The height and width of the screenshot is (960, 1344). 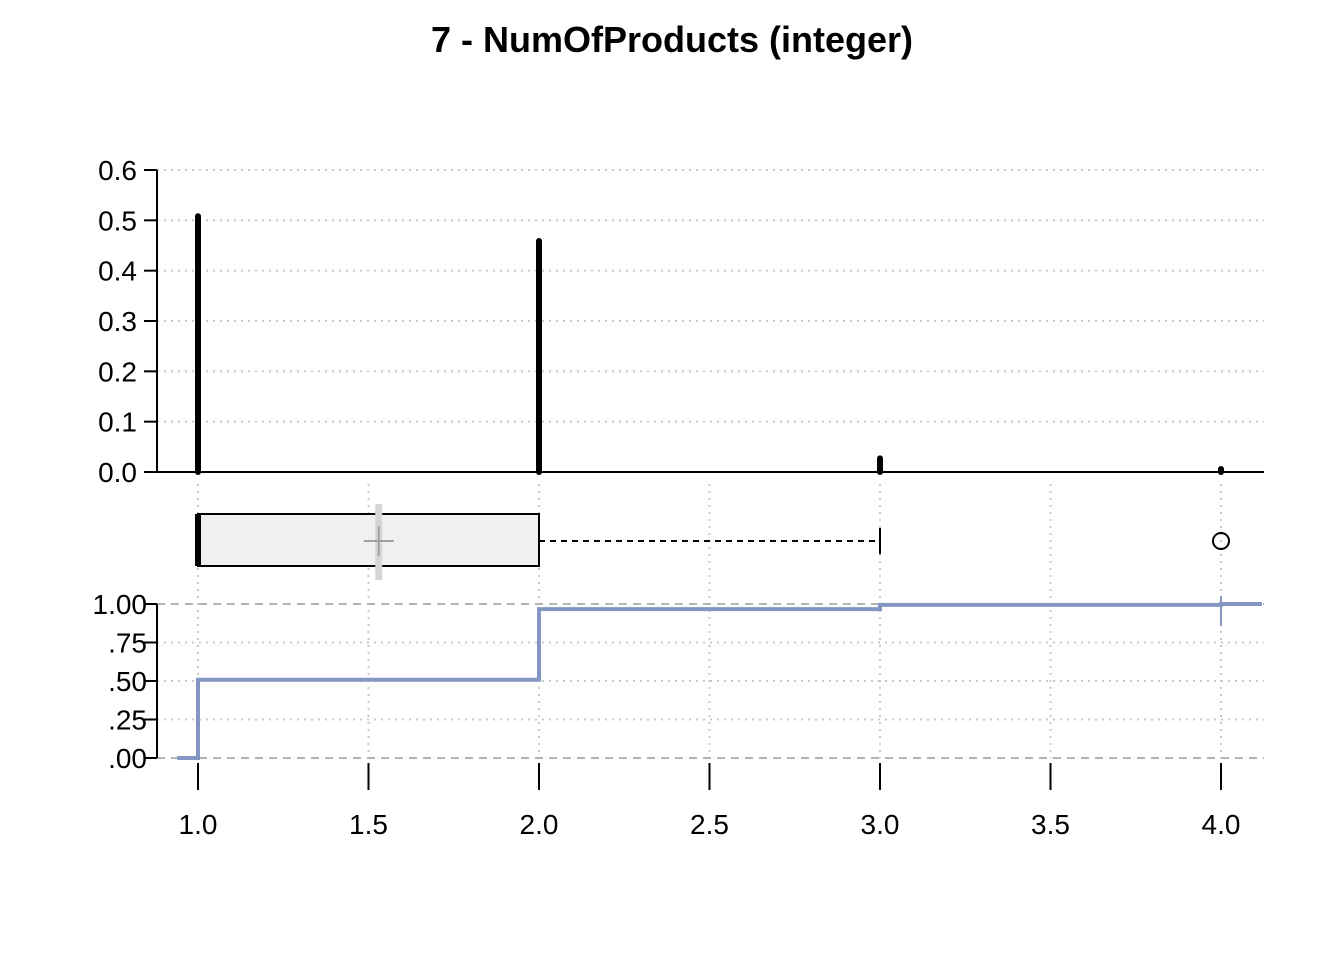 I want to click on x-tick-label: 1.0, so click(x=198, y=824).